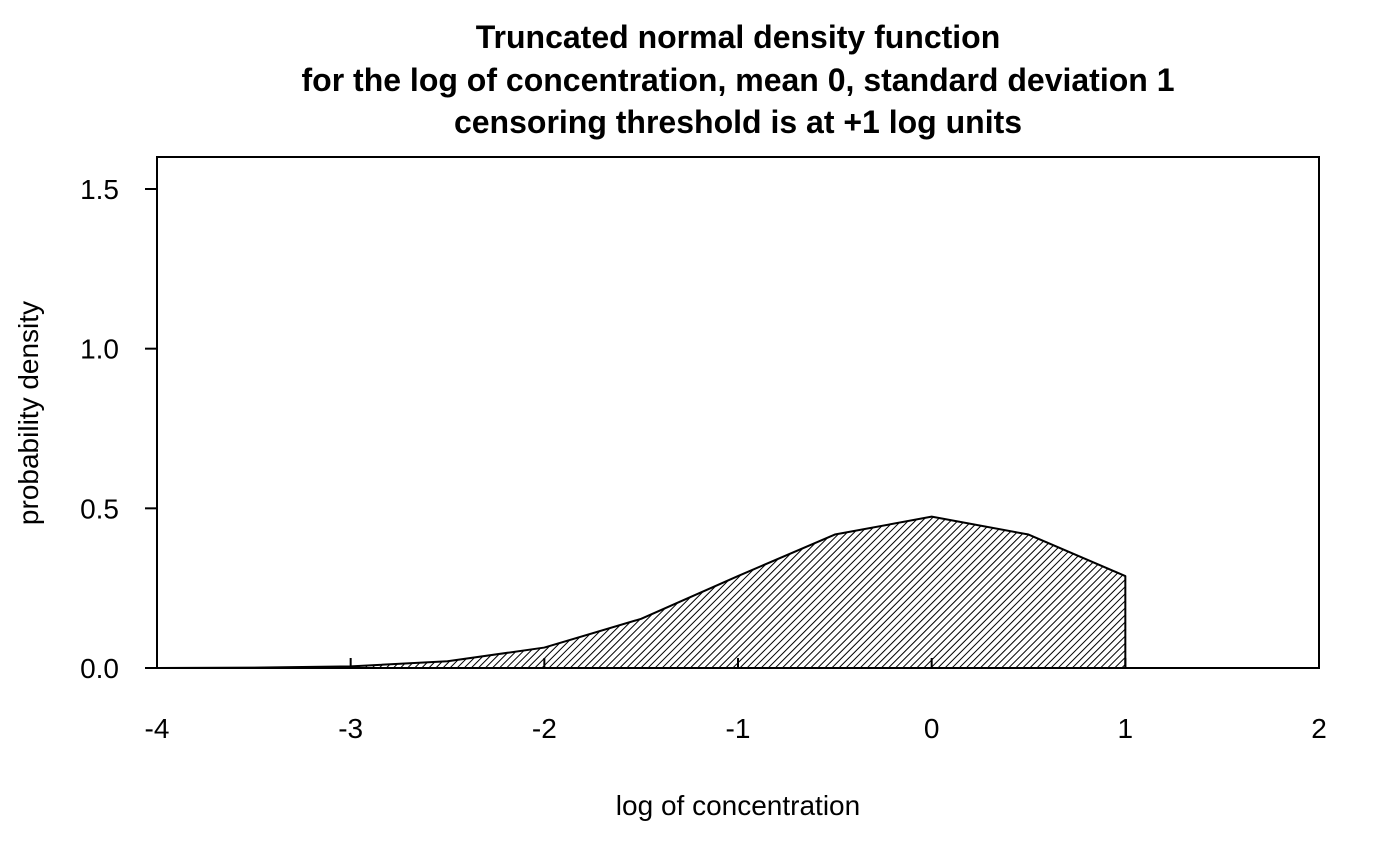 Image resolution: width=1400 pixels, height=865 pixels. What do you see at coordinates (99, 508) in the screenshot?
I see `y-tick-label: 0.5` at bounding box center [99, 508].